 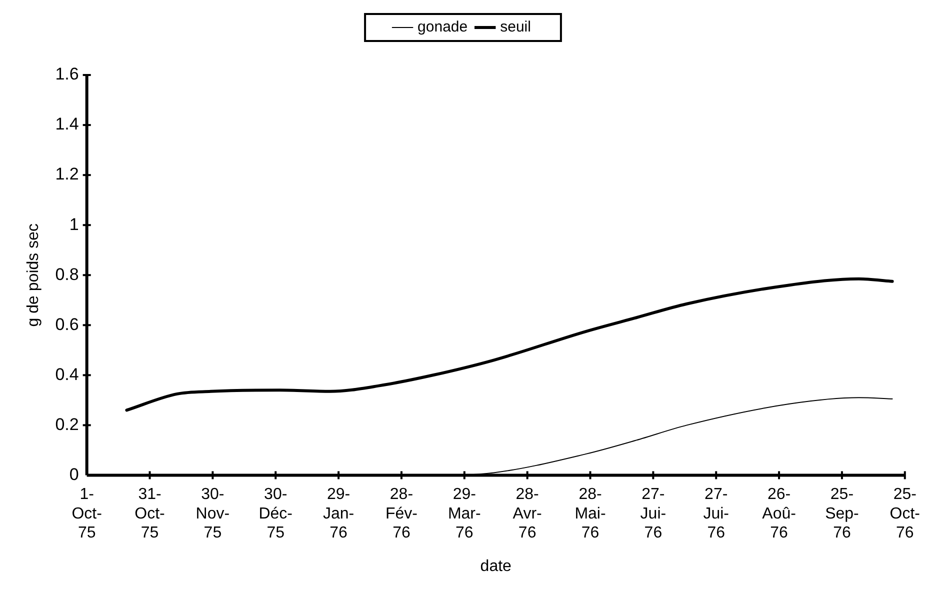 What do you see at coordinates (590, 514) in the screenshot?
I see `x-tick-label: 28-Mai-76` at bounding box center [590, 514].